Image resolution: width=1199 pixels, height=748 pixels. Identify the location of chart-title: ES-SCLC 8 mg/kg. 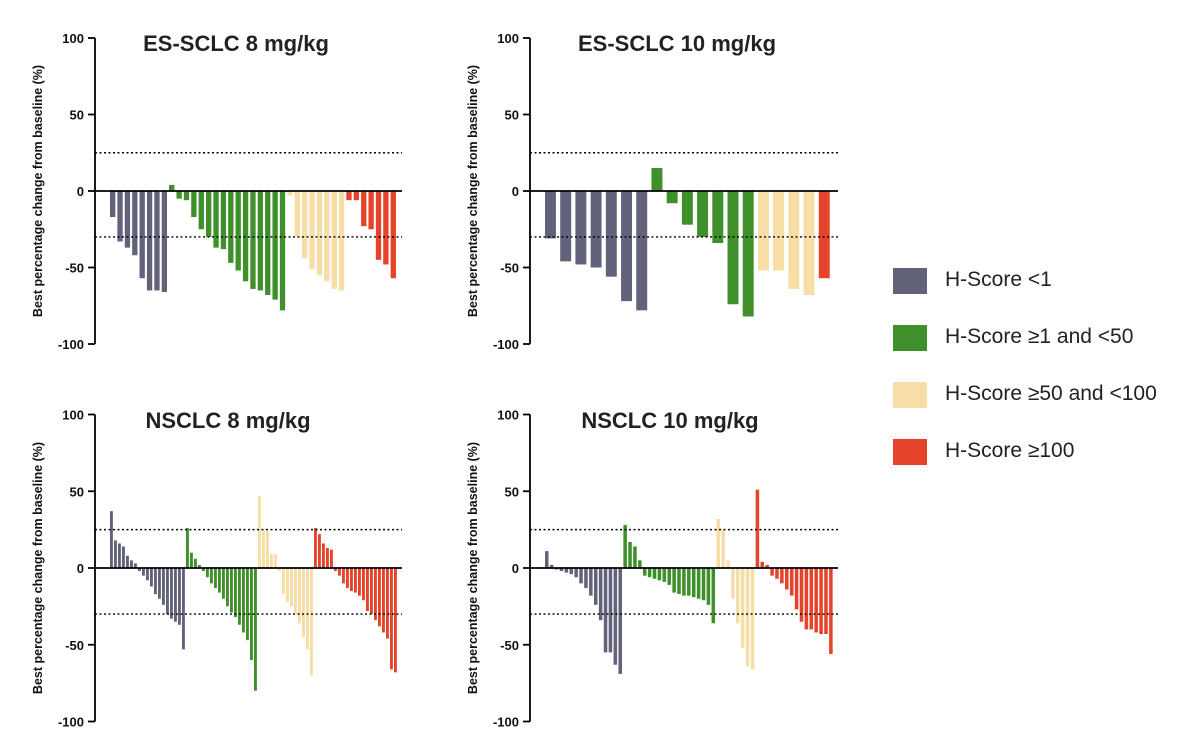
(236, 43).